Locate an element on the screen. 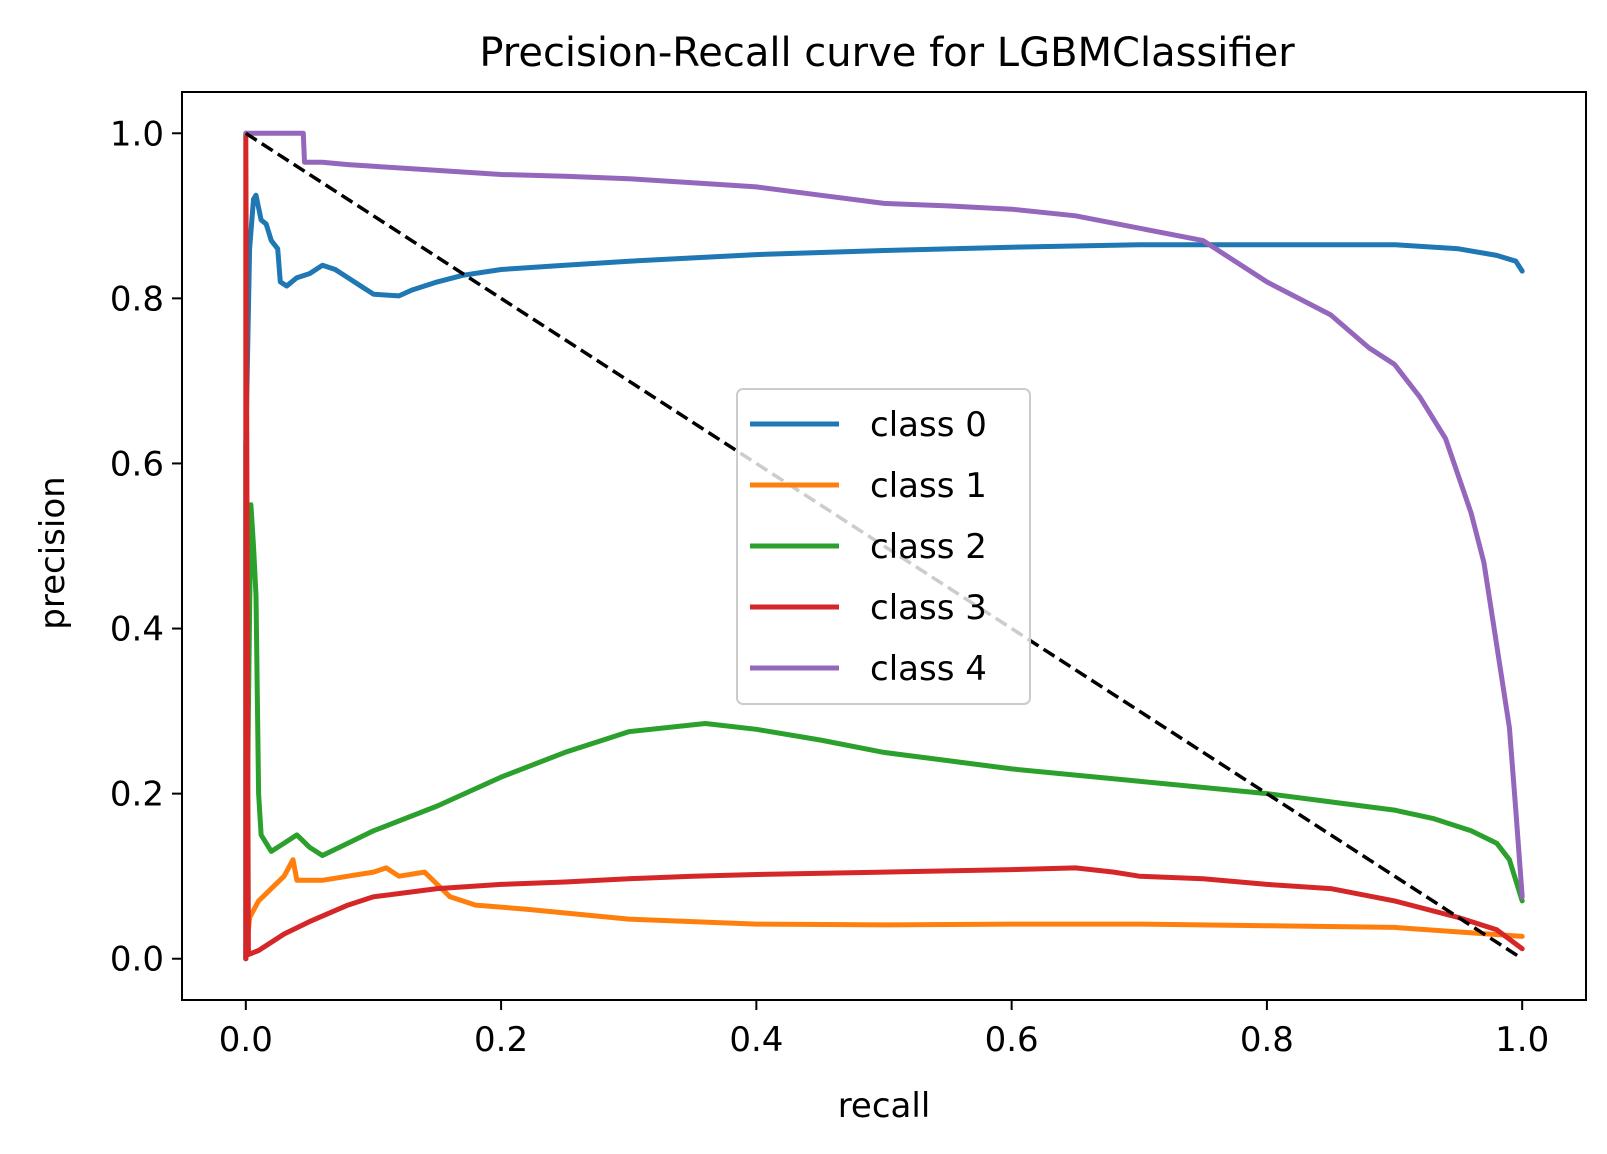 Image resolution: width=1607 pixels, height=1154 pixels. y-tick-label: 0.8 is located at coordinates (137, 299).